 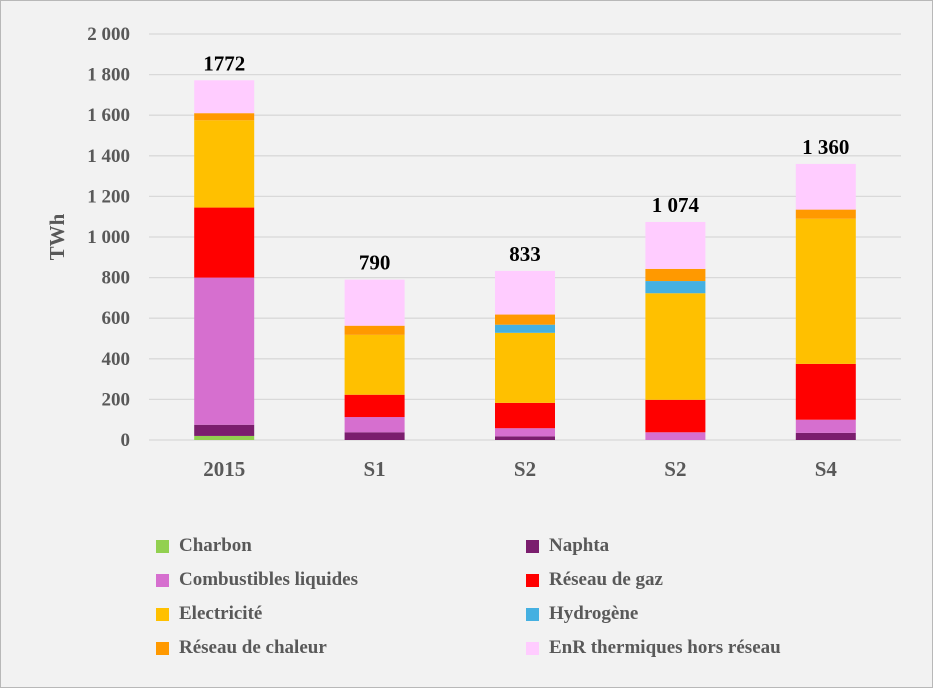 I want to click on bar-total-label: 790, so click(x=375, y=263).